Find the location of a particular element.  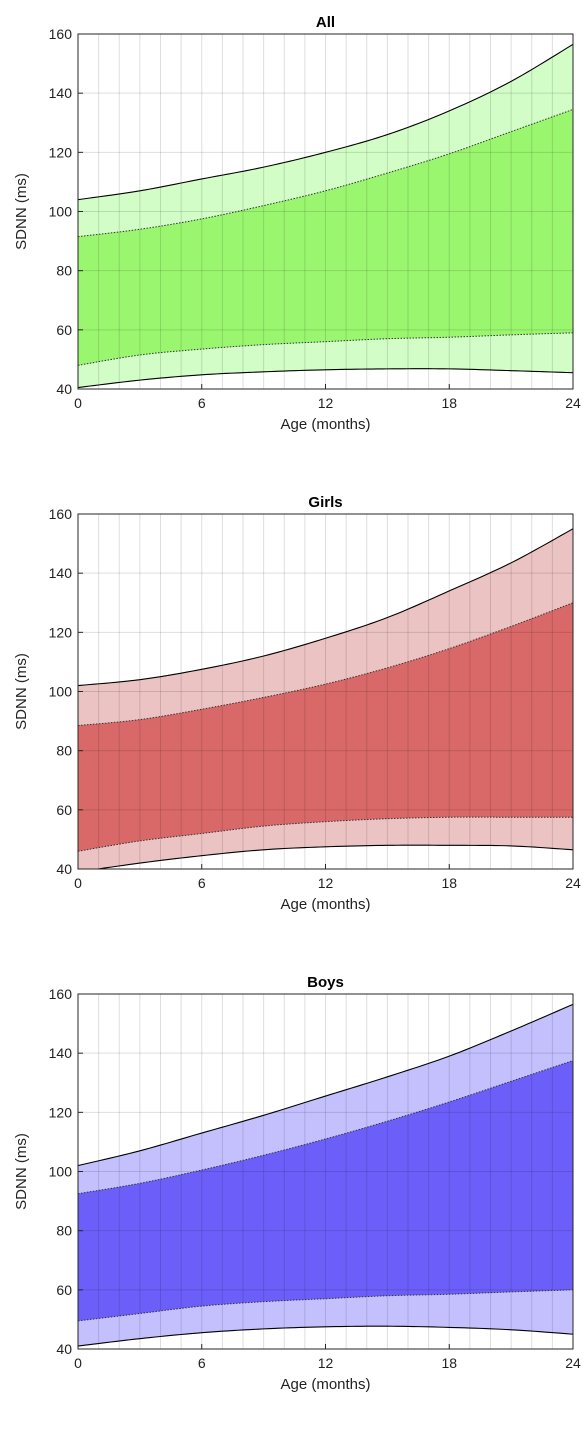

chart-title: Girls is located at coordinates (325, 502).